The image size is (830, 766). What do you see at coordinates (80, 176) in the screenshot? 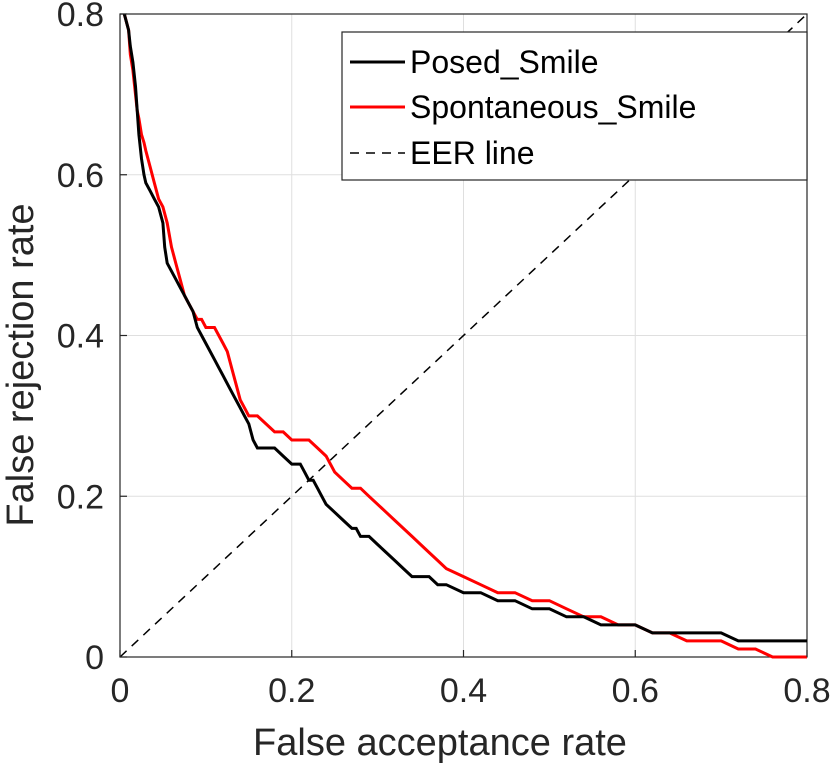
I see `y-tick-label: 0.6` at bounding box center [80, 176].